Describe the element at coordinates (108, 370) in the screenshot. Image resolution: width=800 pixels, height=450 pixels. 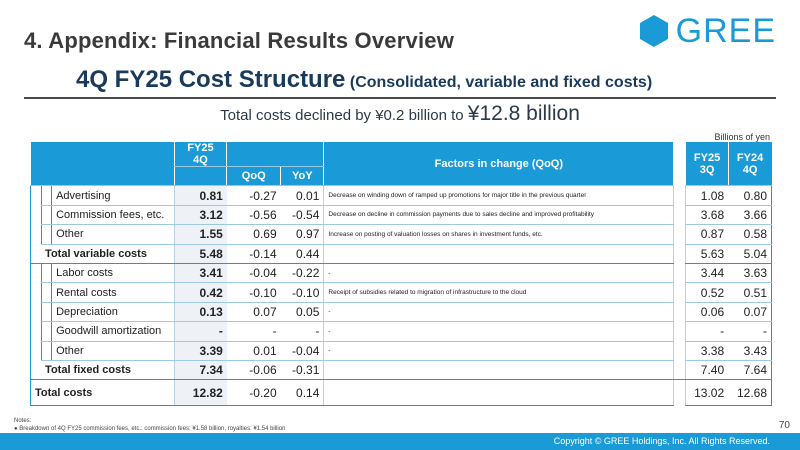
I see `row-label: Total fixed costs` at that location.